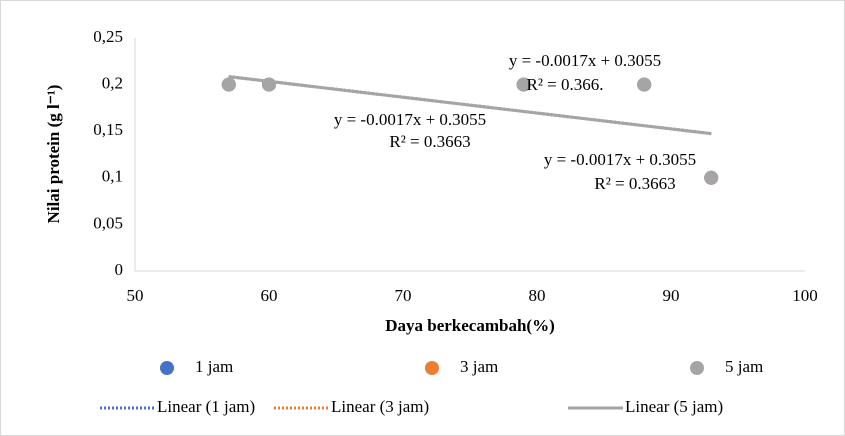  What do you see at coordinates (108, 36) in the screenshot?
I see `y-tick-label: 0,25` at bounding box center [108, 36].